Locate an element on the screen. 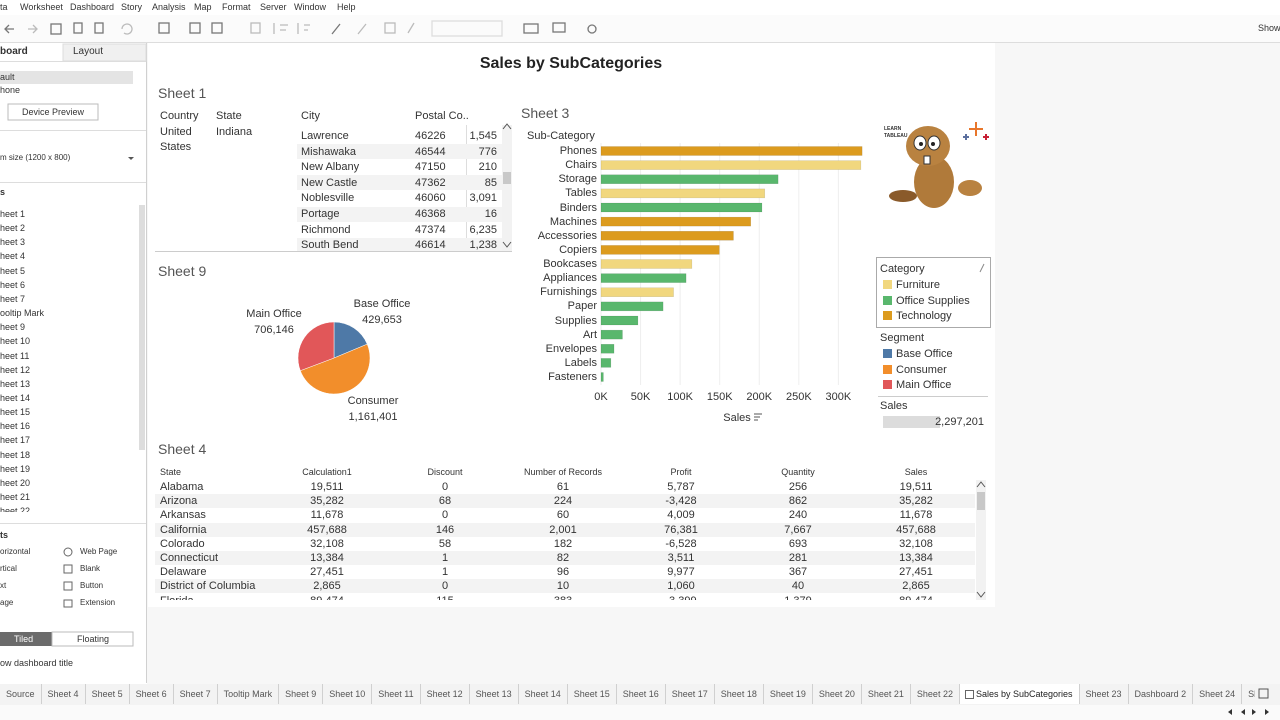 The image size is (1280, 720). sheet-item: ooltip Mark is located at coordinates (22, 313).